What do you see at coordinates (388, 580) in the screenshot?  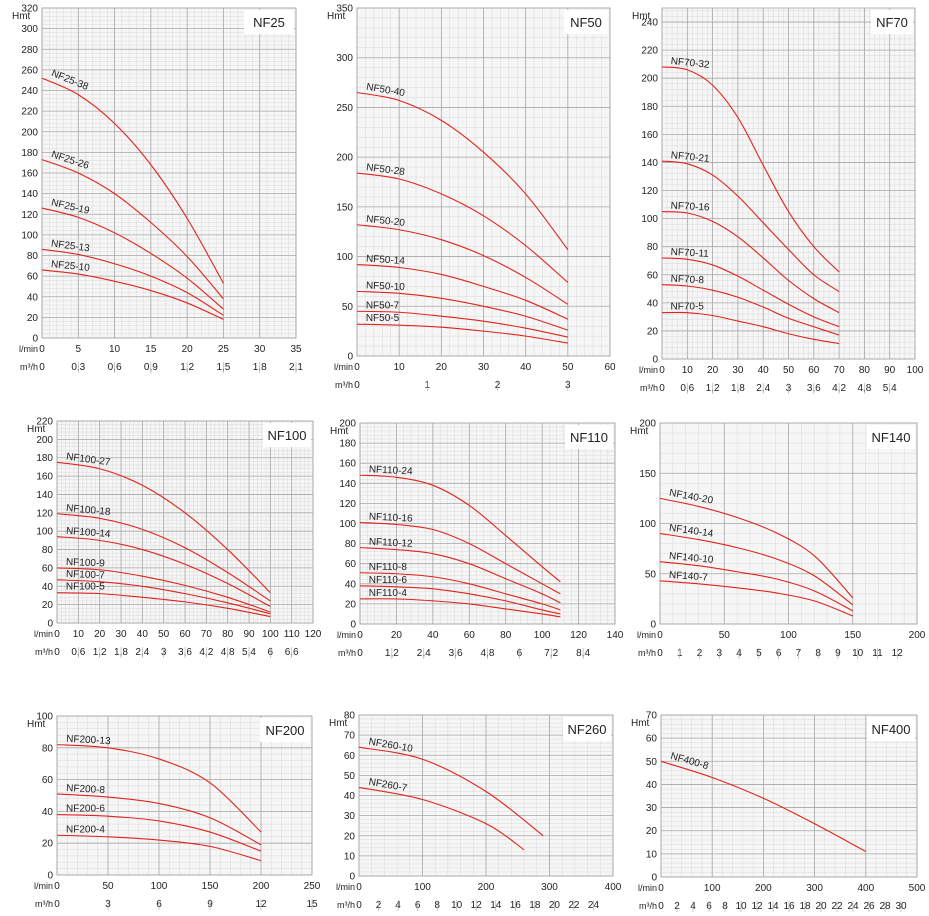 I see `curve-label: NF110-6` at bounding box center [388, 580].